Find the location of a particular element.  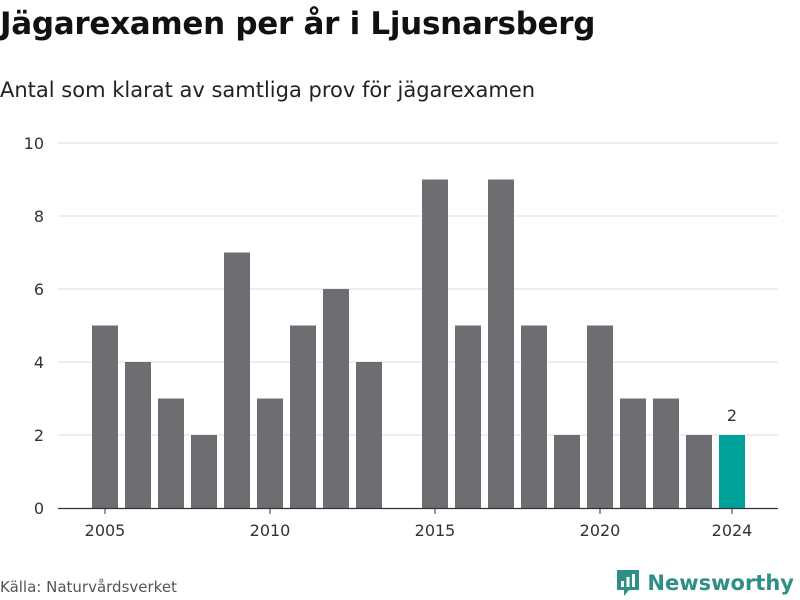

x-tick-label: 2015 is located at coordinates (435, 530).